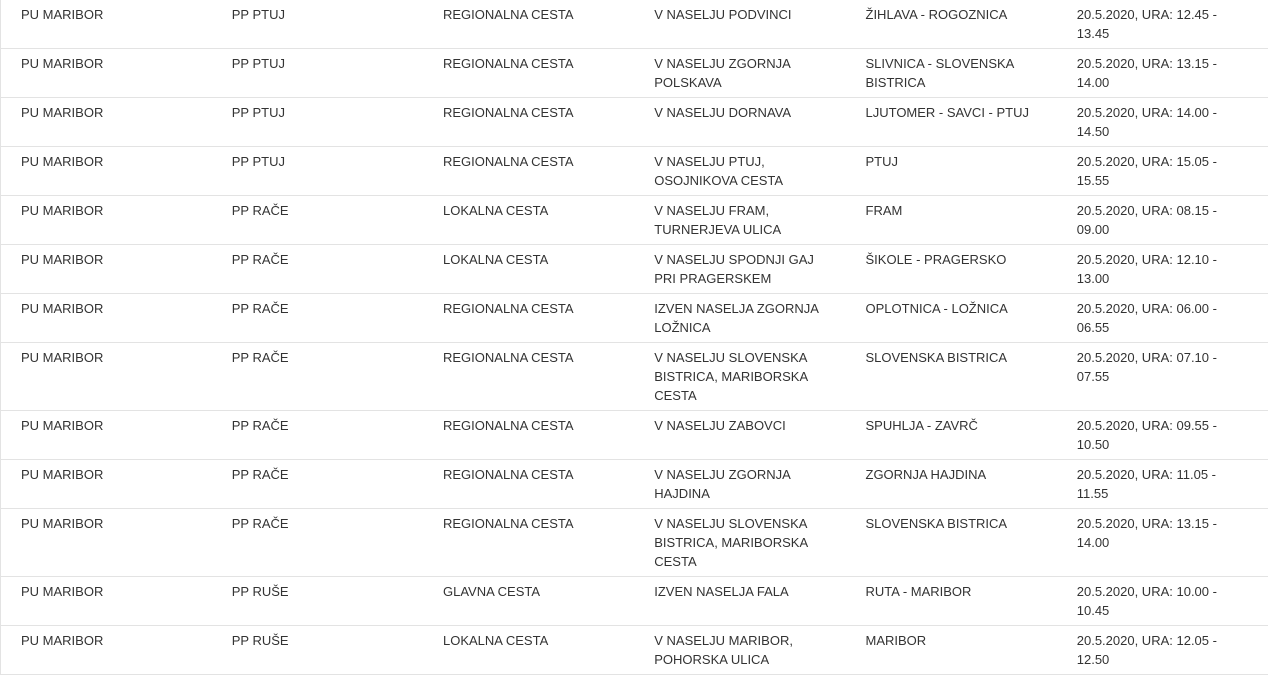 This screenshot has width=1280, height=675. I want to click on cell-date-time: 20.5.2020, URA: 09.55 - 10.50, so click(1162, 435).